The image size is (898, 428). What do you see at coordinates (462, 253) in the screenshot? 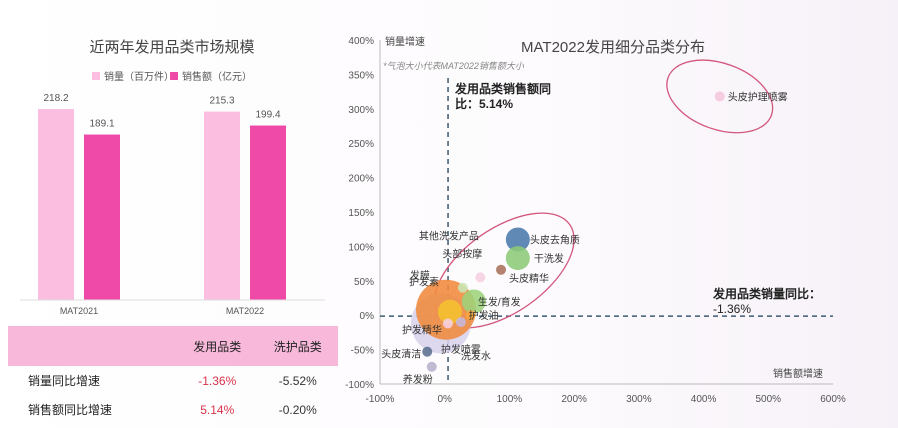
I see `bubble-label: 头部按摩` at bounding box center [462, 253].